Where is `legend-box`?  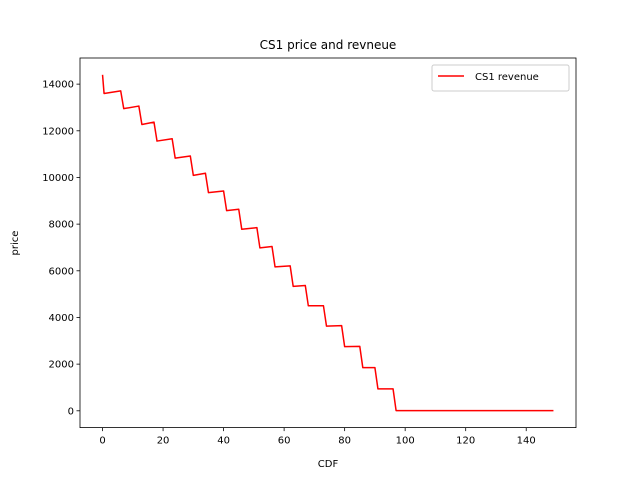 legend-box is located at coordinates (500, 78).